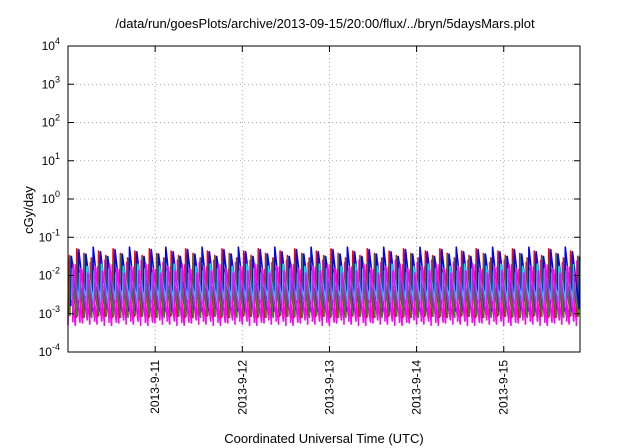 Image resolution: width=640 pixels, height=448 pixels. I want to click on y-tick-label: 10⁻², so click(49, 274).